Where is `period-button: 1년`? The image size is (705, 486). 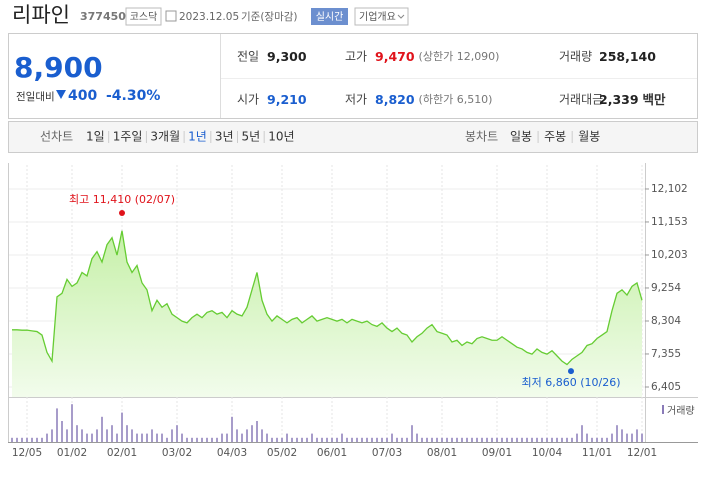
period-button: 1년 is located at coordinates (197, 137).